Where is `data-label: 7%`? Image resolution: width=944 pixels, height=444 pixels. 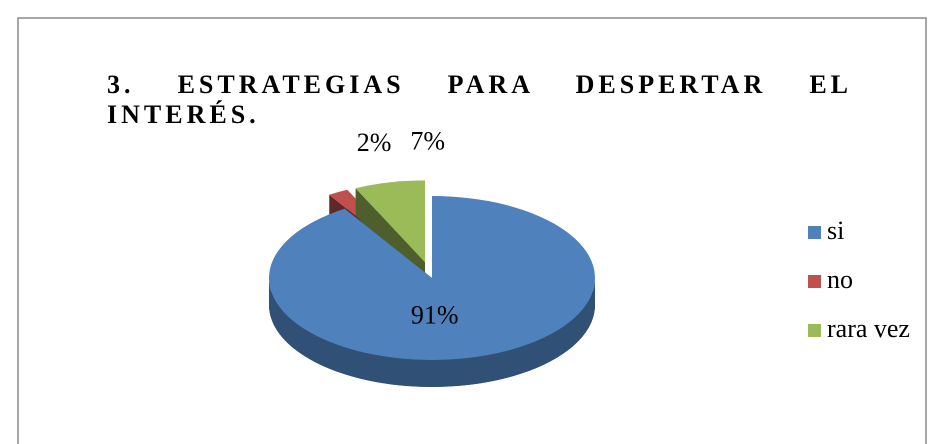
data-label: 7% is located at coordinates (427, 140).